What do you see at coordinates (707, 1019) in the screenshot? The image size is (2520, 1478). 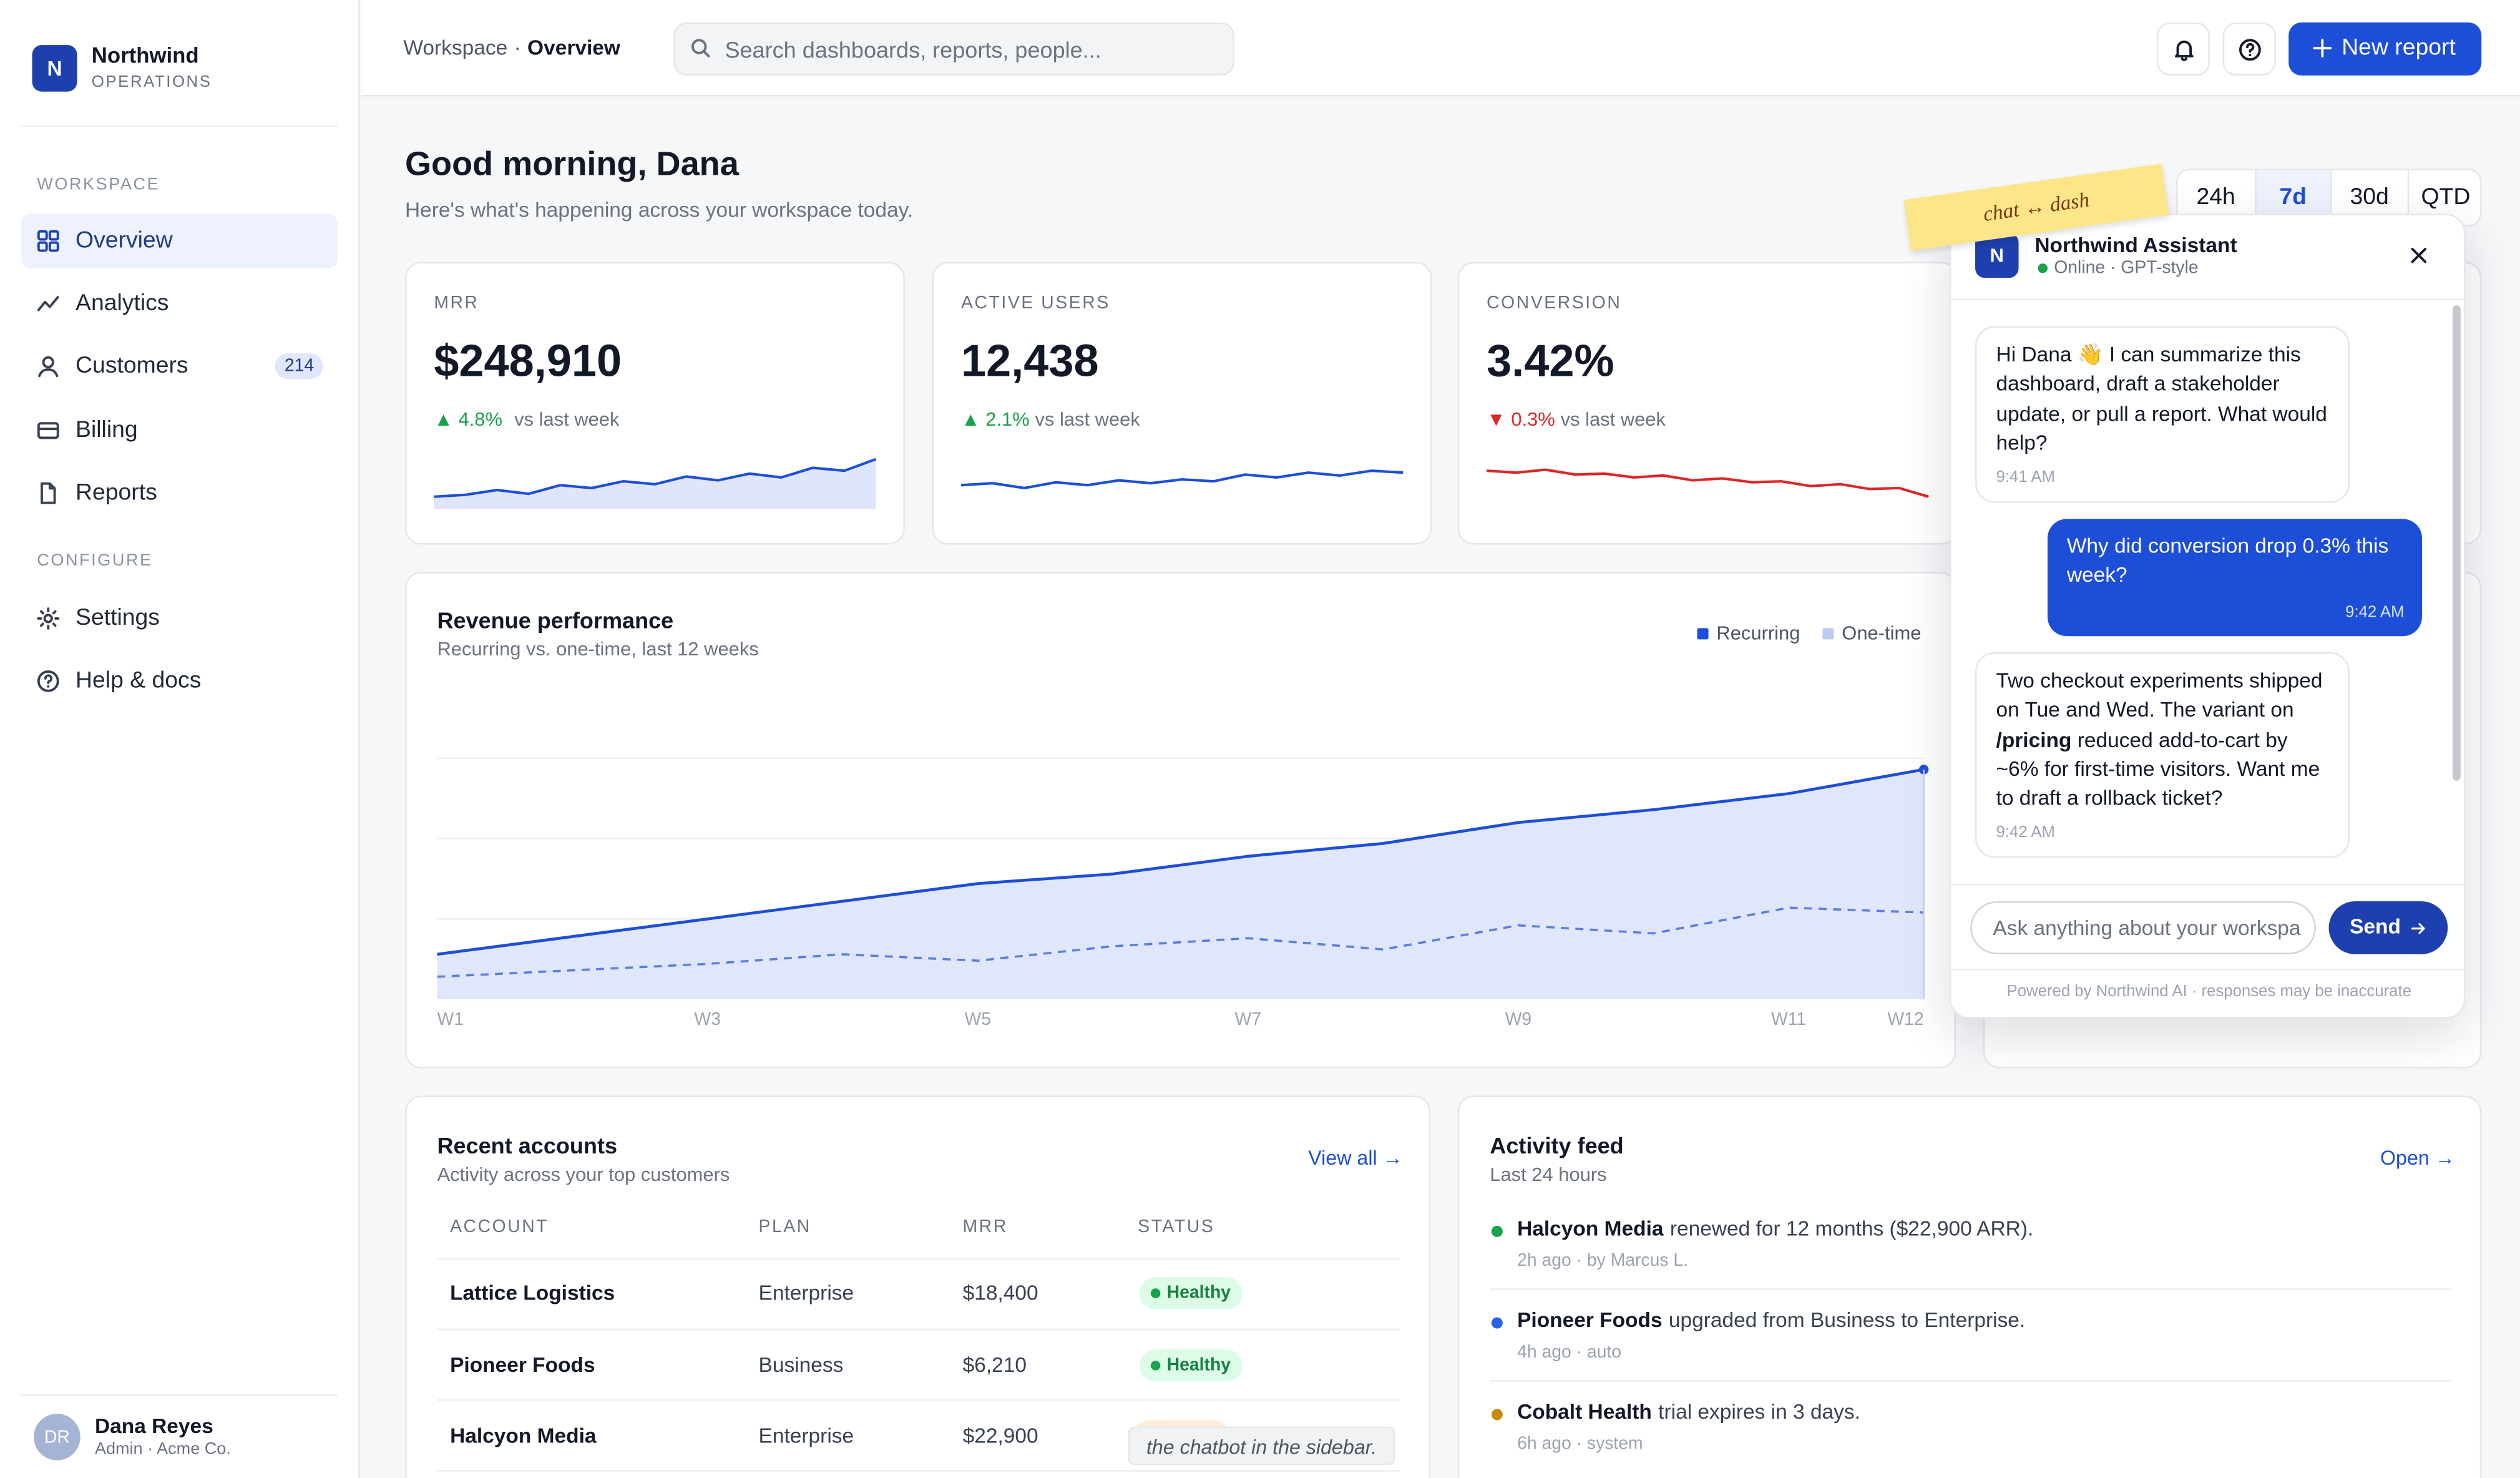 I see `x-tick-label: W3` at bounding box center [707, 1019].